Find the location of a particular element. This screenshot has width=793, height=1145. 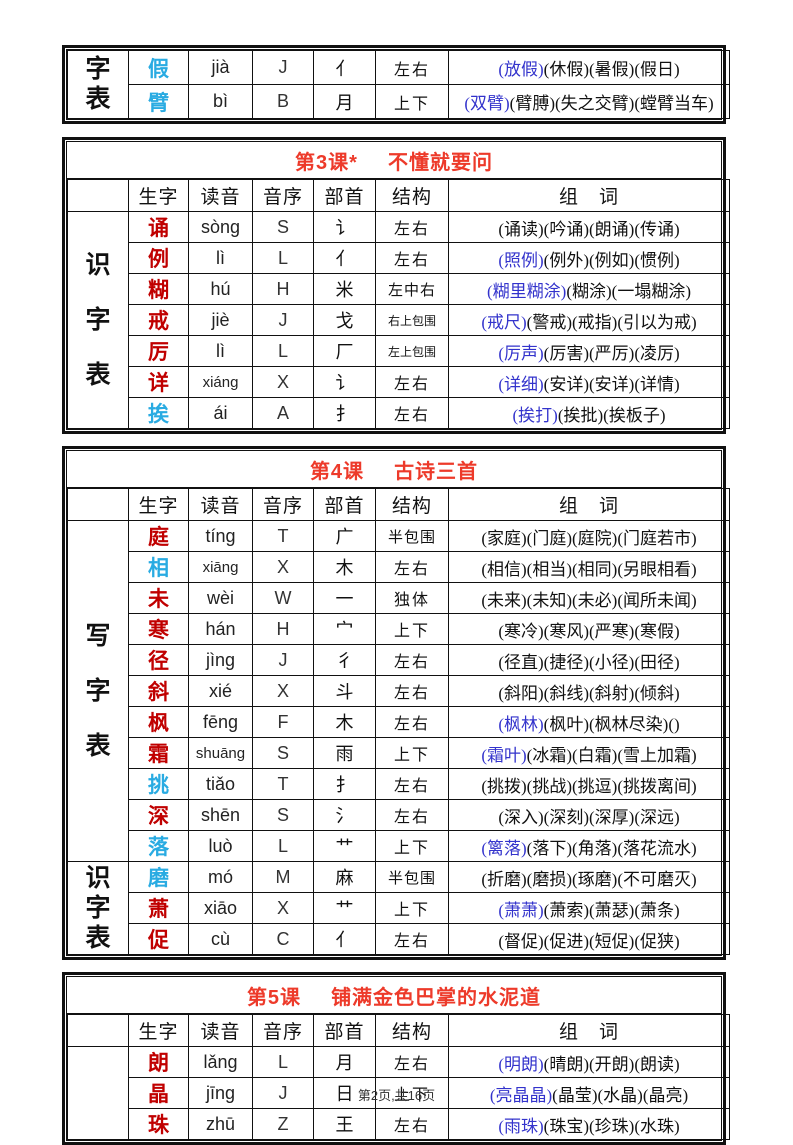

word-group-highlighted: (明朗) is located at coordinates (521, 1064).